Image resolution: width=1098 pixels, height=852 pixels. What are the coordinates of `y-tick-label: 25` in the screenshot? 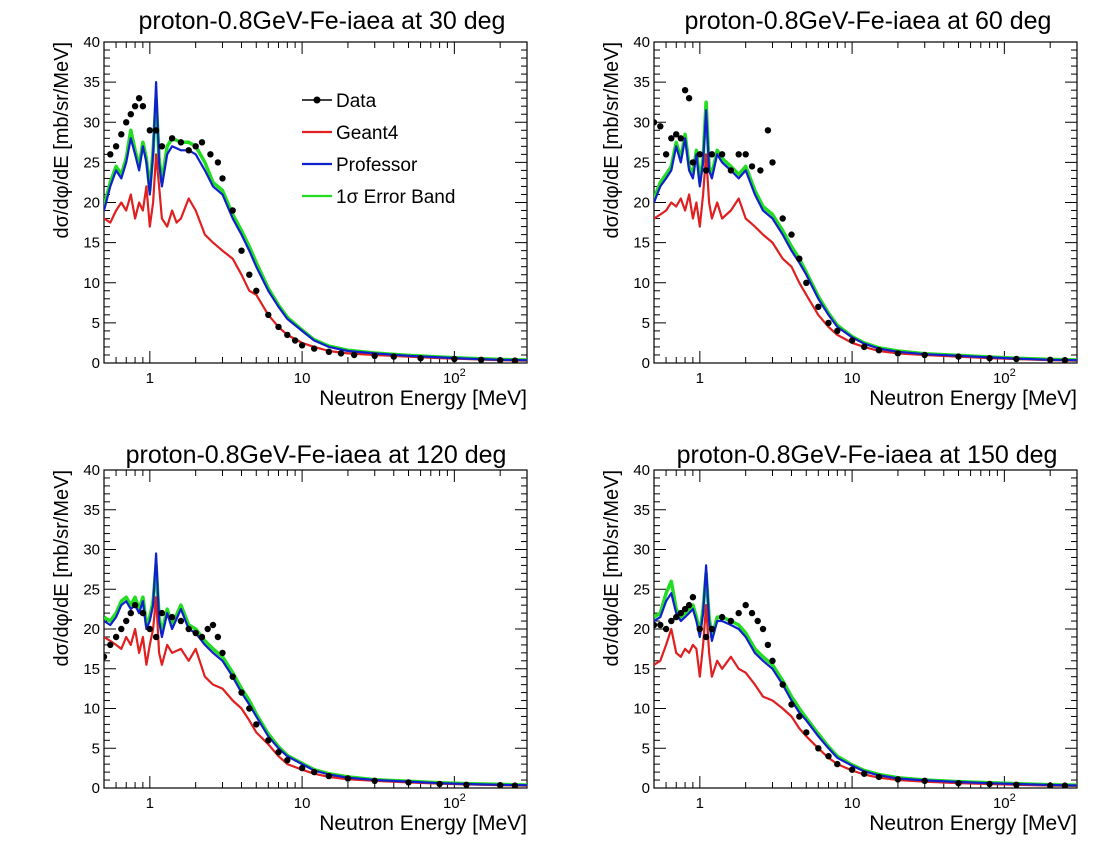 It's located at (641, 589).